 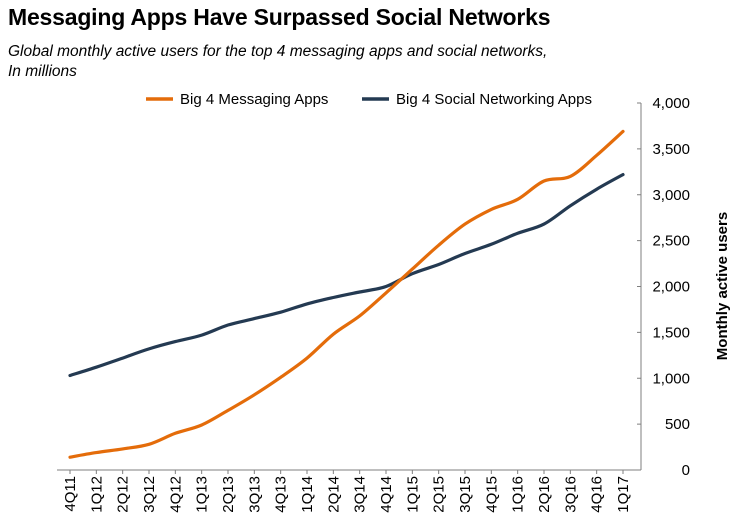 I want to click on x-tick-label: 3Q13, so click(x=254, y=494).